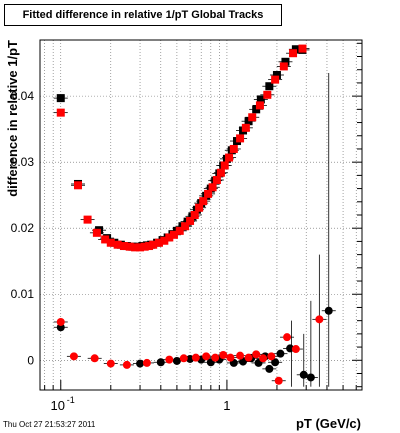 The width and height of the screenshot is (400, 433). I want to click on y-tick-label: 0.01, so click(23, 294).